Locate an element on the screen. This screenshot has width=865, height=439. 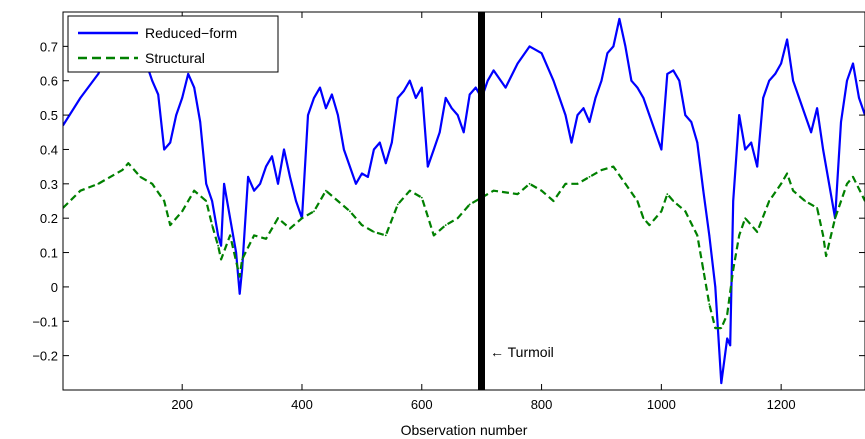
x-tick-label: 400 is located at coordinates (302, 404).